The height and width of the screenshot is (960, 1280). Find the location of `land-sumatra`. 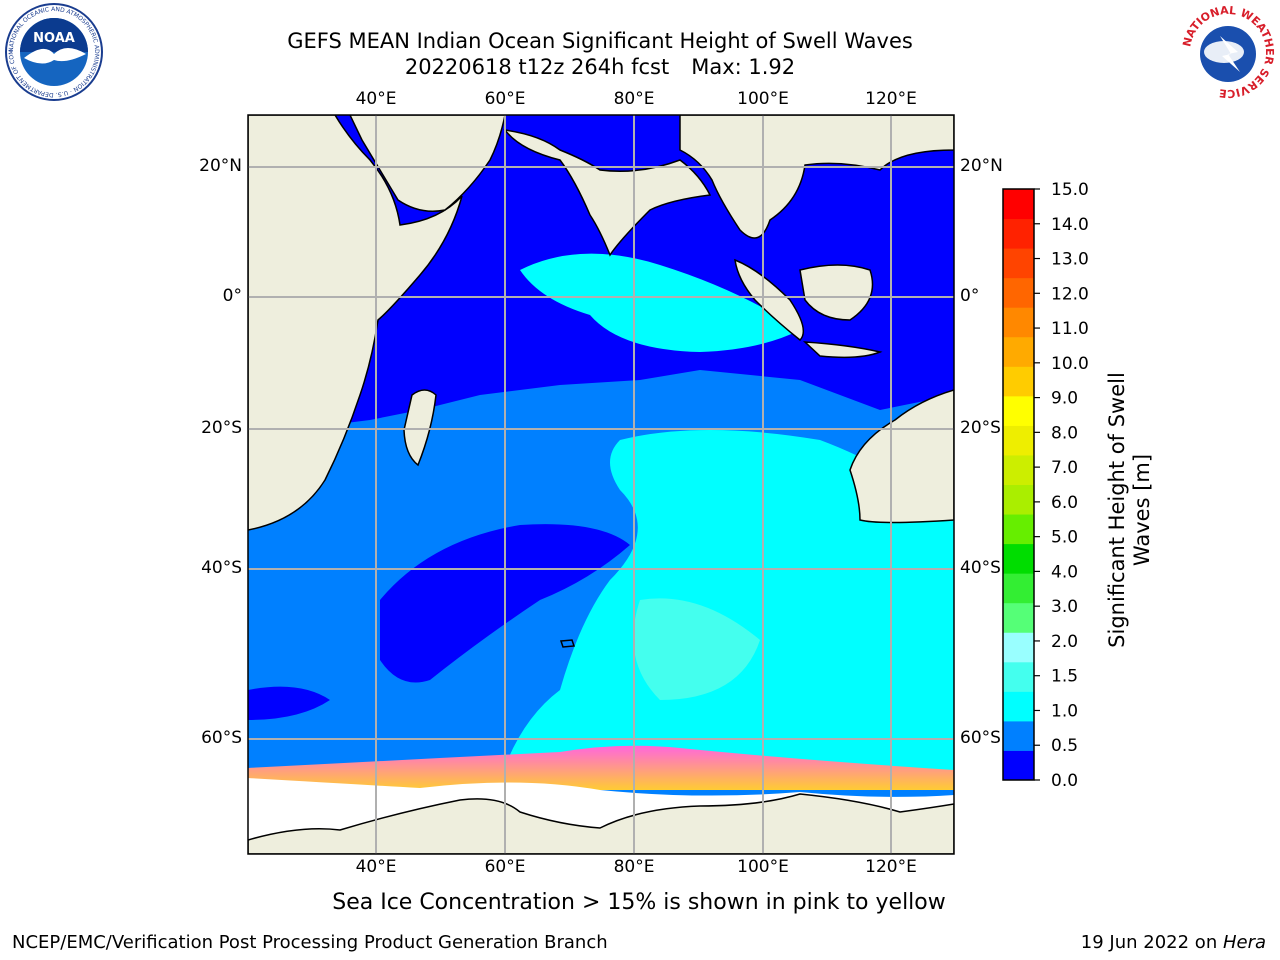

land-sumatra is located at coordinates (769, 300).